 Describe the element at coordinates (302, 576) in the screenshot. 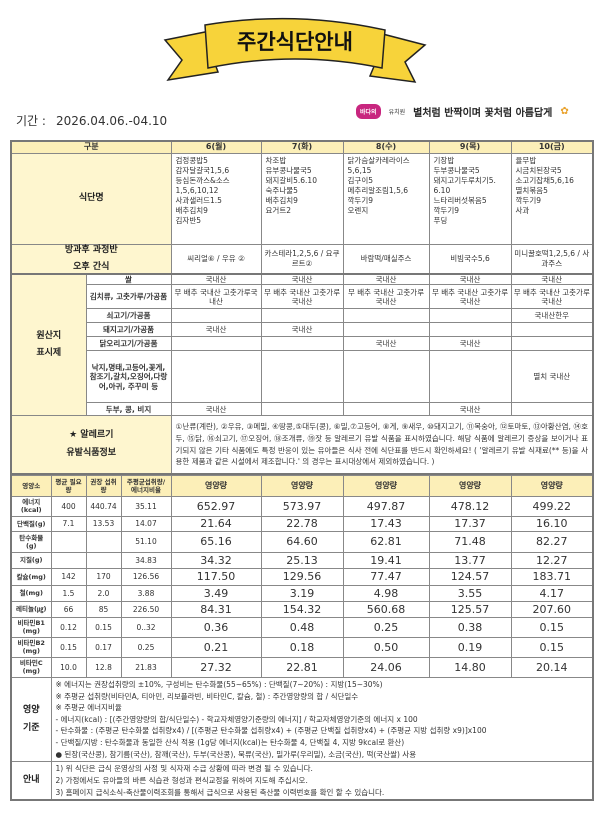

I see `nutrient-value: 129.56` at that location.